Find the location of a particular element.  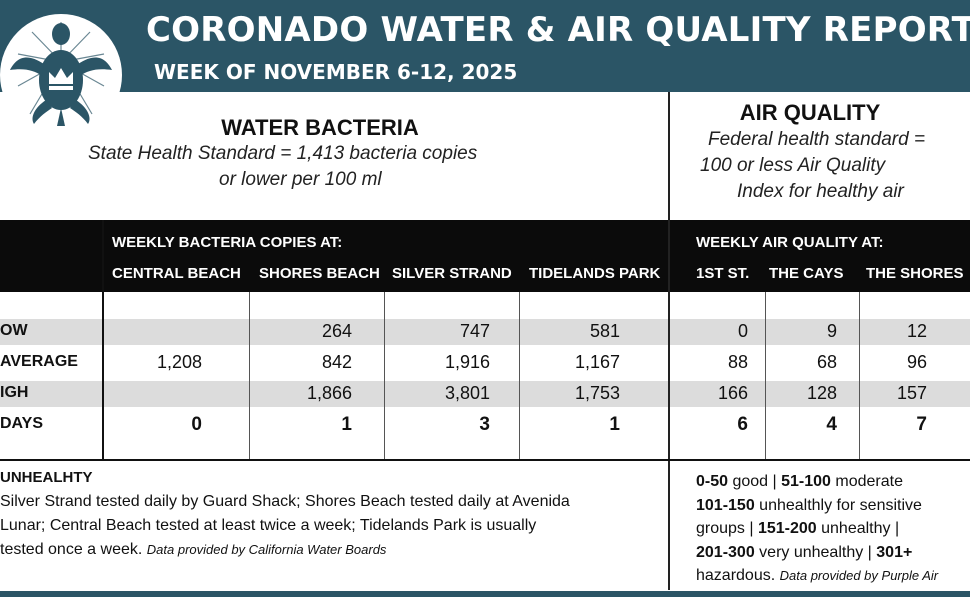

col-1st-st: 1ST ST. is located at coordinates (723, 273).